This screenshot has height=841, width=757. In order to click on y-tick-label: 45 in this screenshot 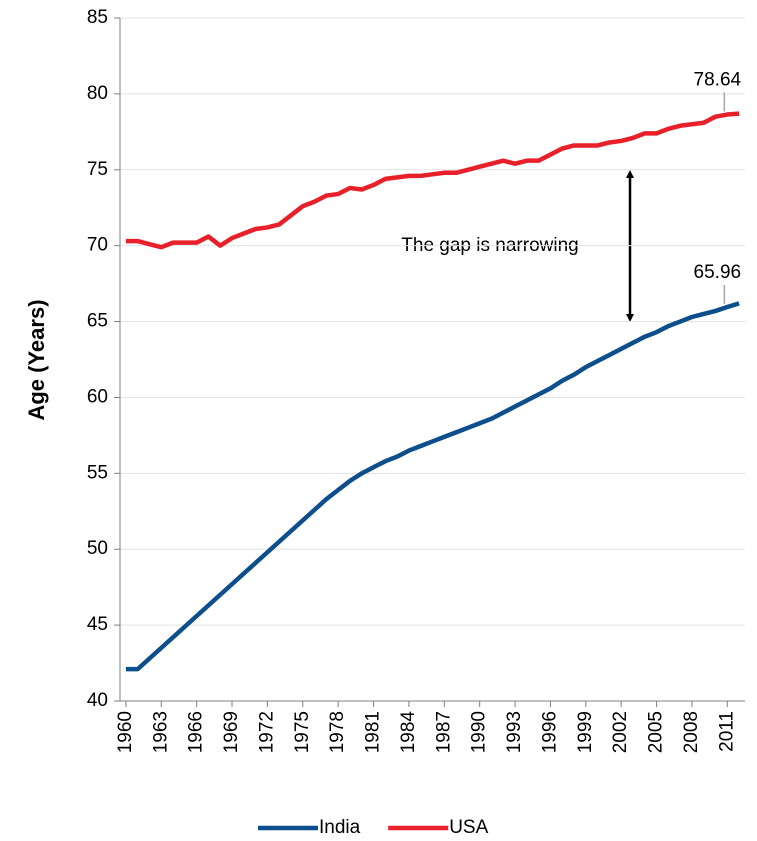, I will do `click(97, 624)`.